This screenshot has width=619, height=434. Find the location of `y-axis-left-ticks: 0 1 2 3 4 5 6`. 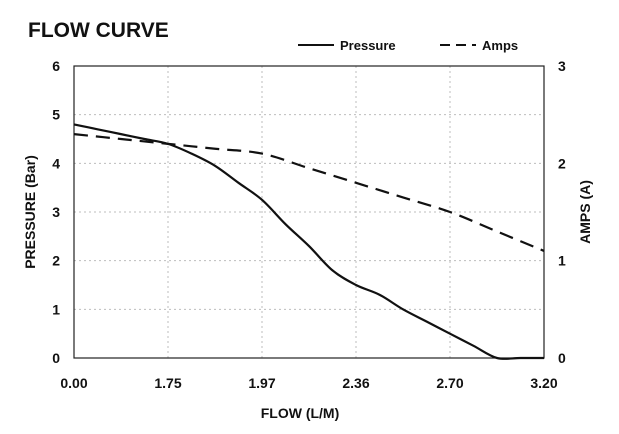

y-axis-left-ticks: 0 1 2 3 4 5 6 is located at coordinates (56, 212).